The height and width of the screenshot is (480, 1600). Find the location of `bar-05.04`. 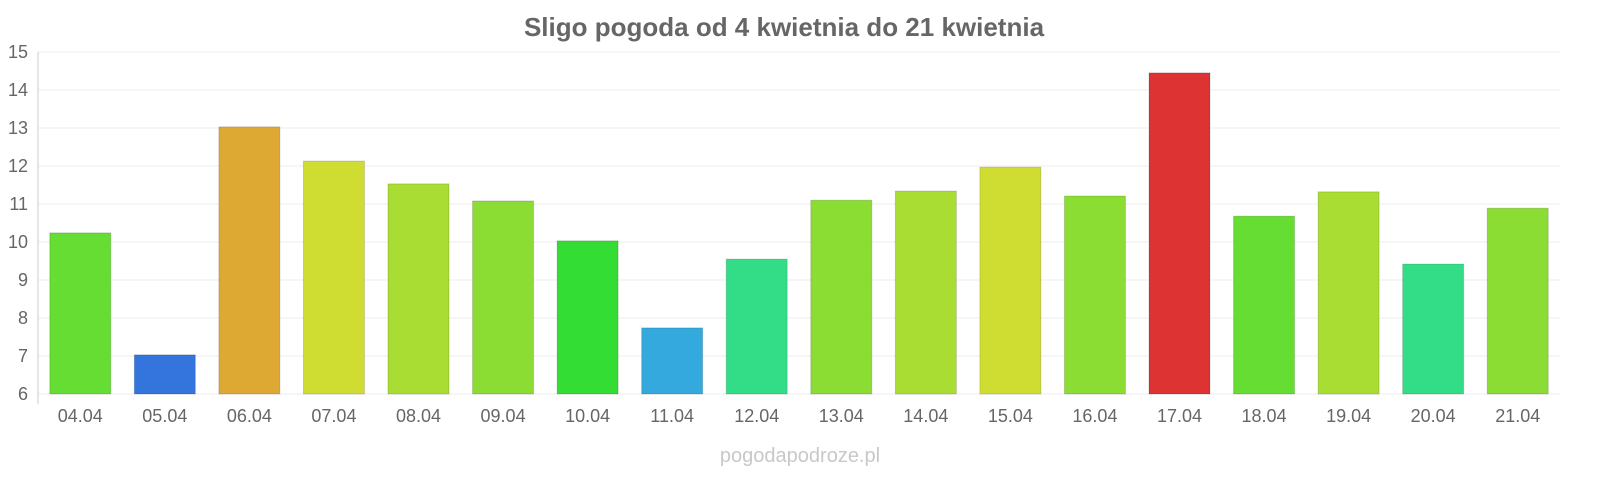

bar-05.04 is located at coordinates (164, 374).